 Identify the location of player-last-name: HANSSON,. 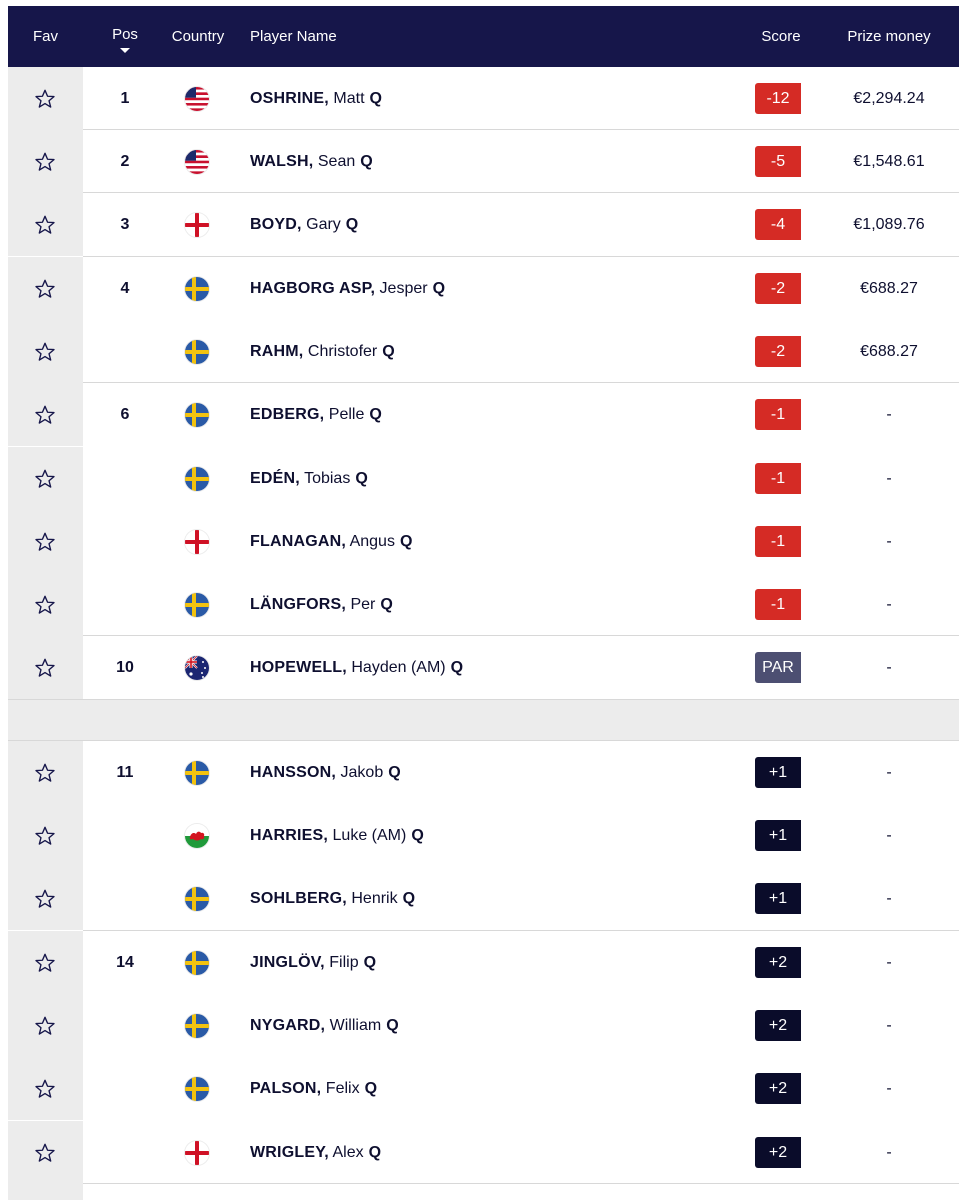
(293, 772).